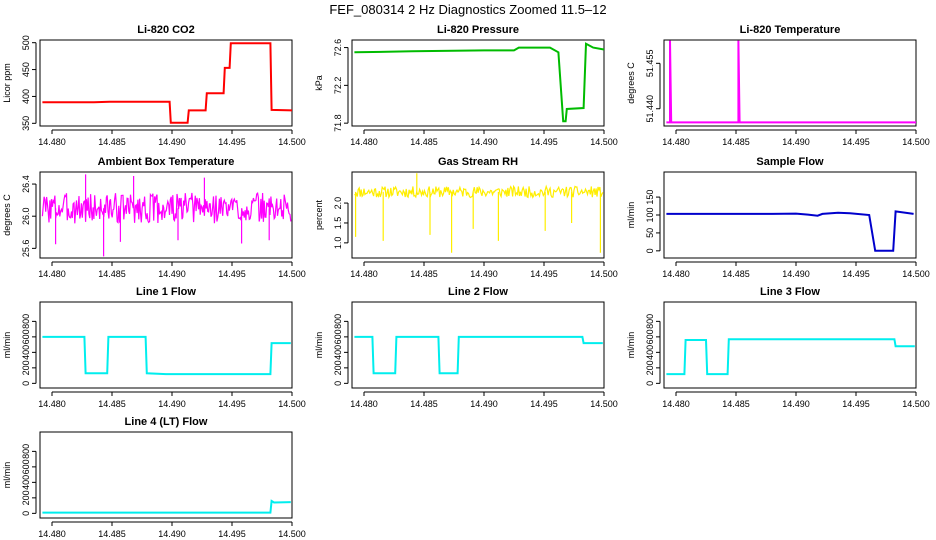 This screenshot has height=540, width=936. What do you see at coordinates (478, 30) in the screenshot?
I see `panel-title: Li-820 Pressure` at bounding box center [478, 30].